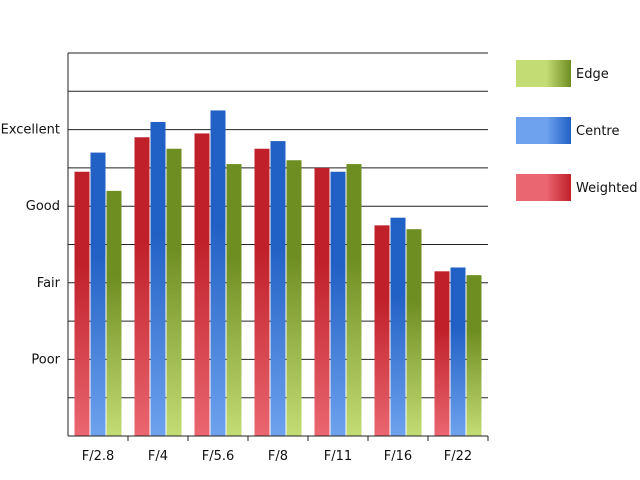 This screenshot has height=480, width=640. What do you see at coordinates (382, 330) in the screenshot?
I see `bar-weighted-F16` at bounding box center [382, 330].